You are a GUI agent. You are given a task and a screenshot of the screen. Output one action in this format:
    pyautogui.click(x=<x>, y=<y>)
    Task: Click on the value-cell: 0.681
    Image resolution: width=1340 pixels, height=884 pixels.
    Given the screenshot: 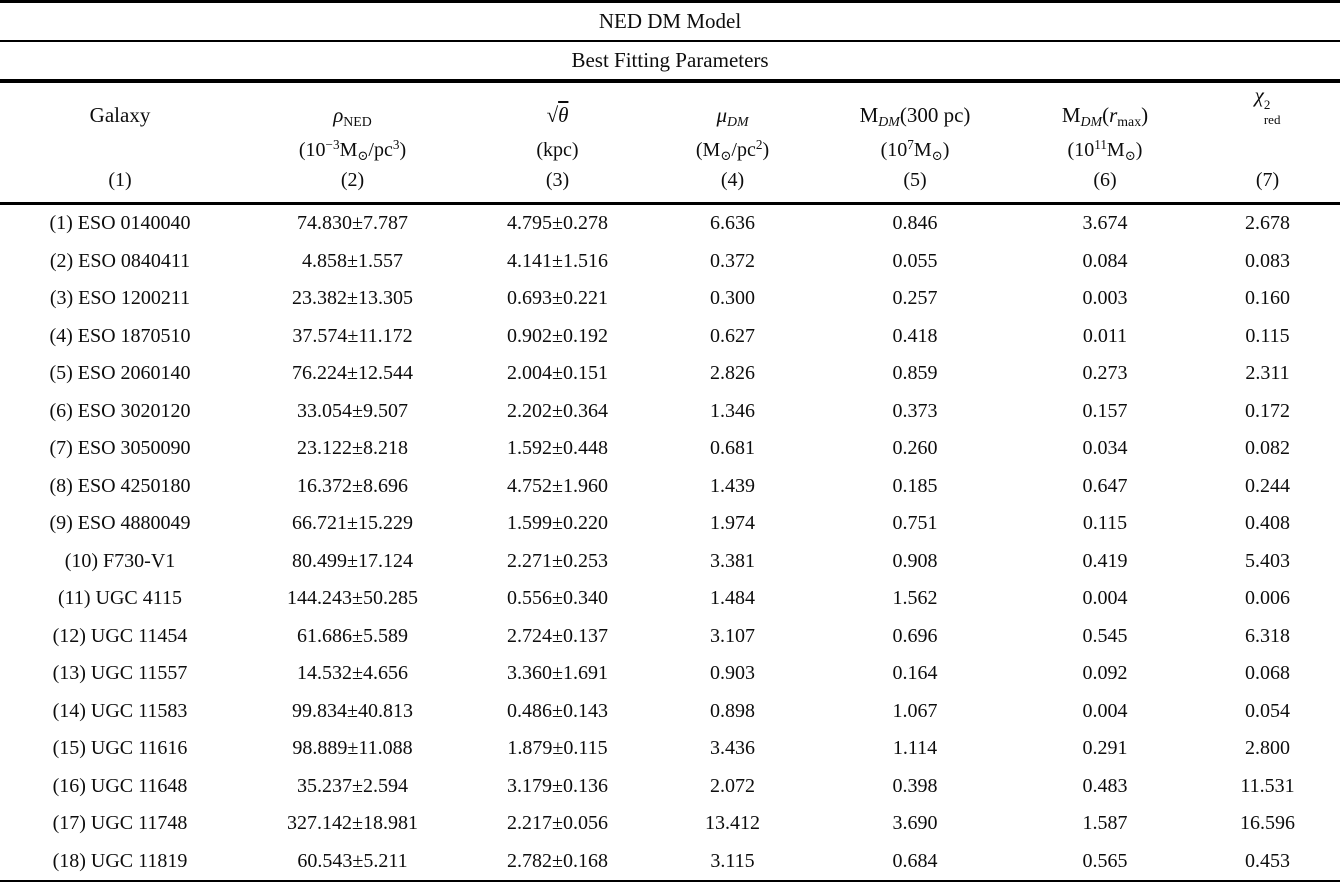 What is the action you would take?
    pyautogui.click(x=732, y=448)
    